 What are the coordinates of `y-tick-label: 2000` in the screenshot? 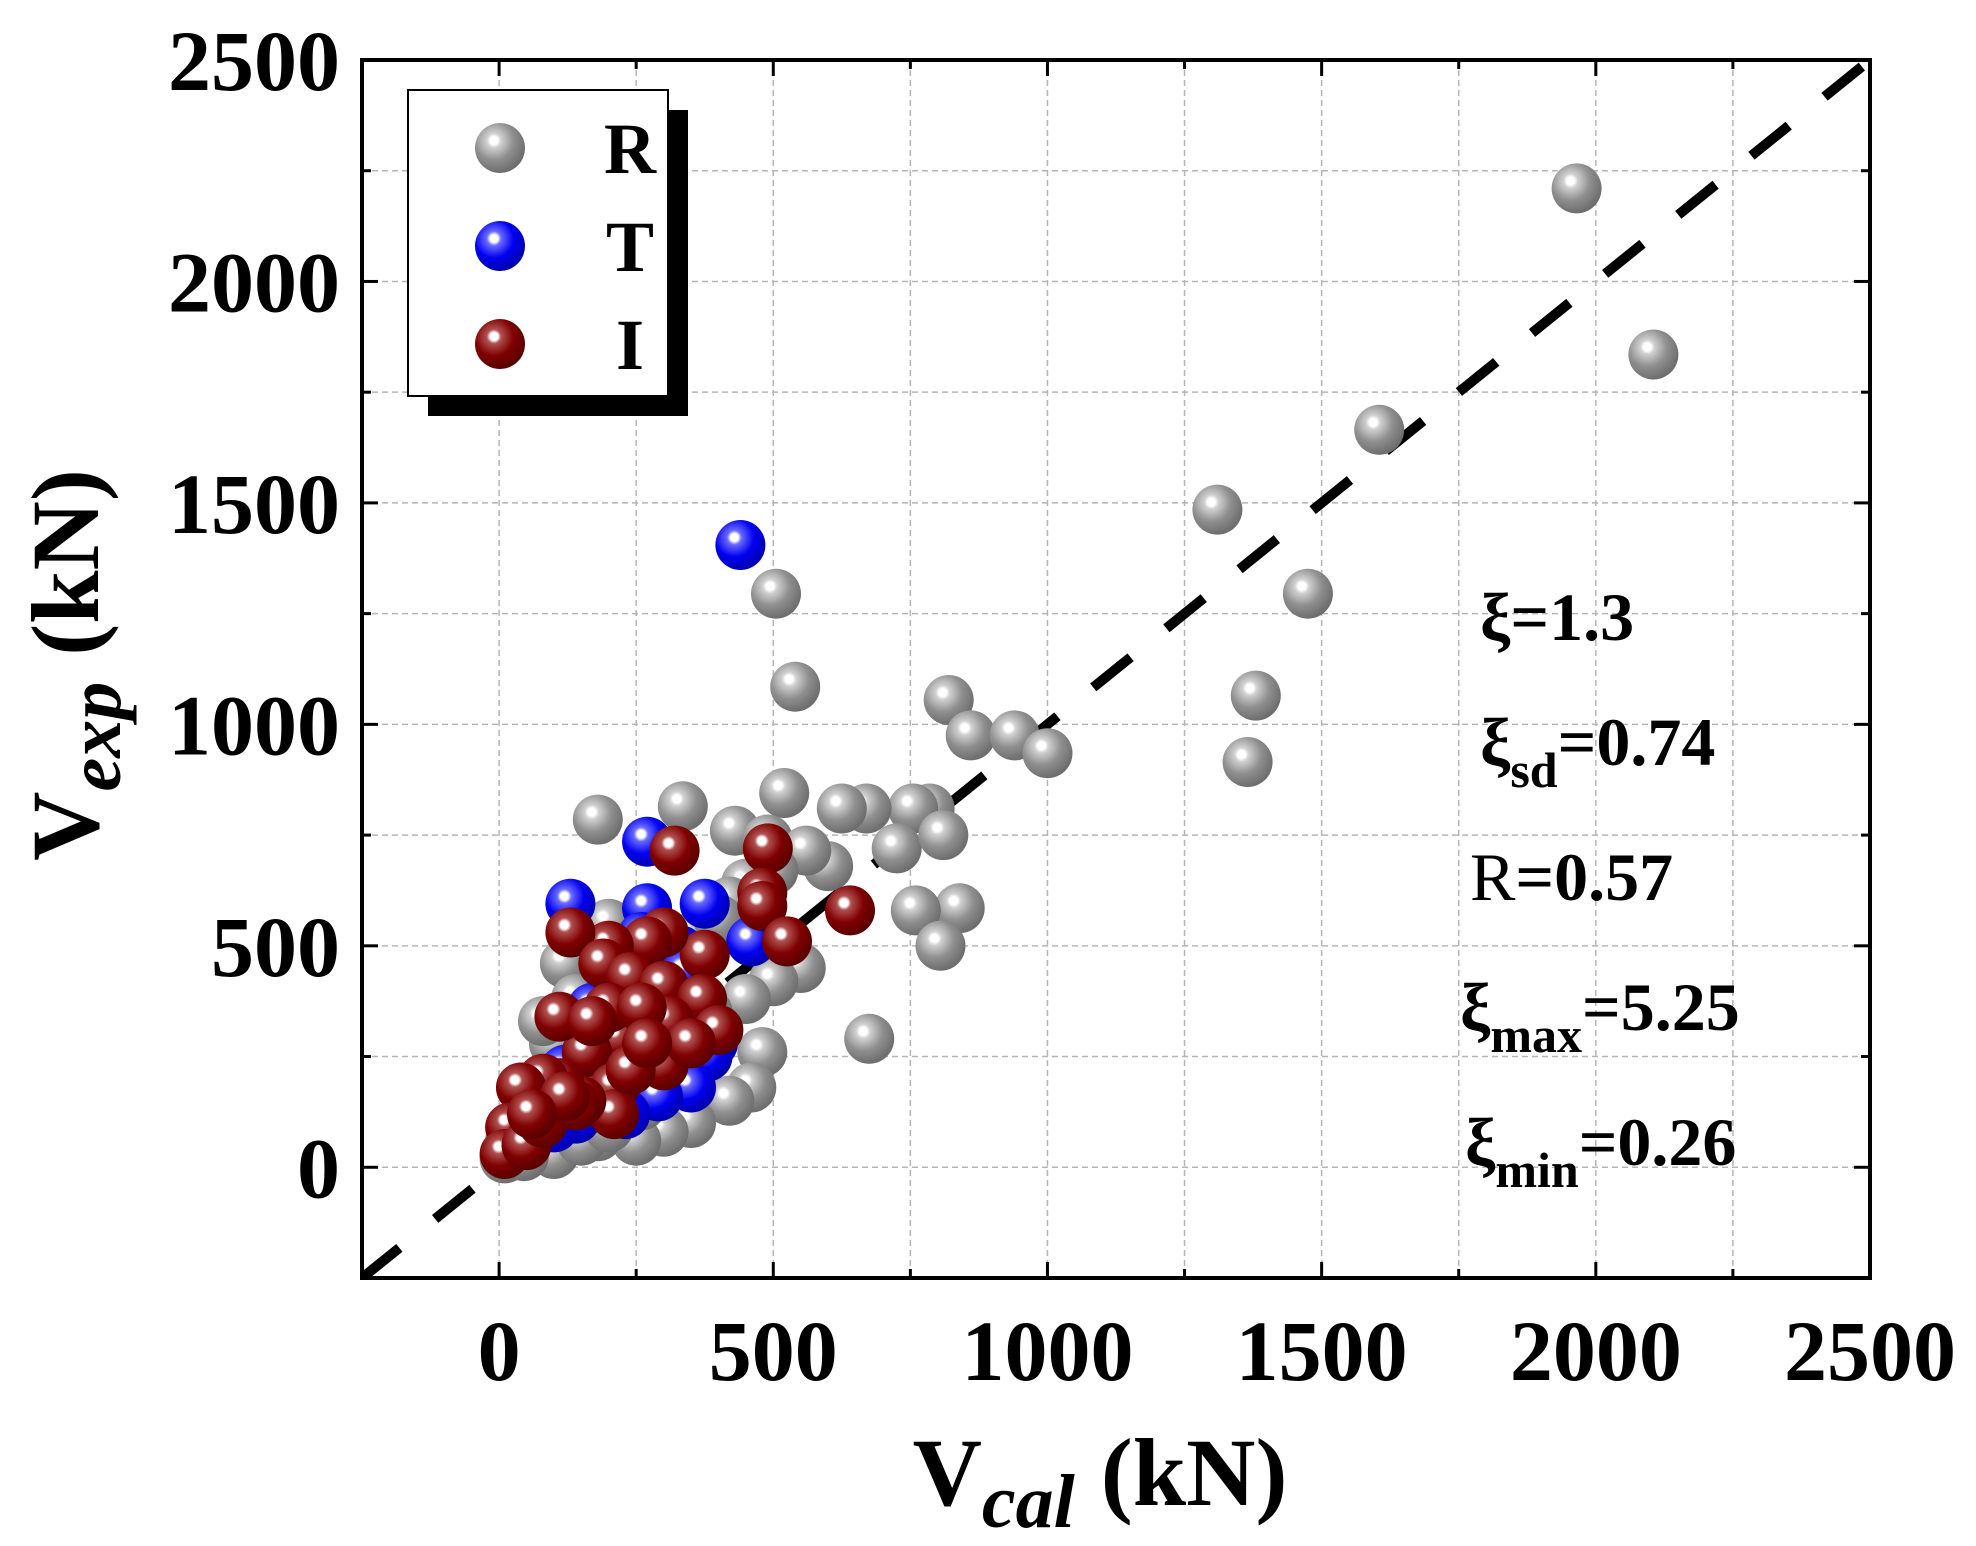 It's located at (254, 282).